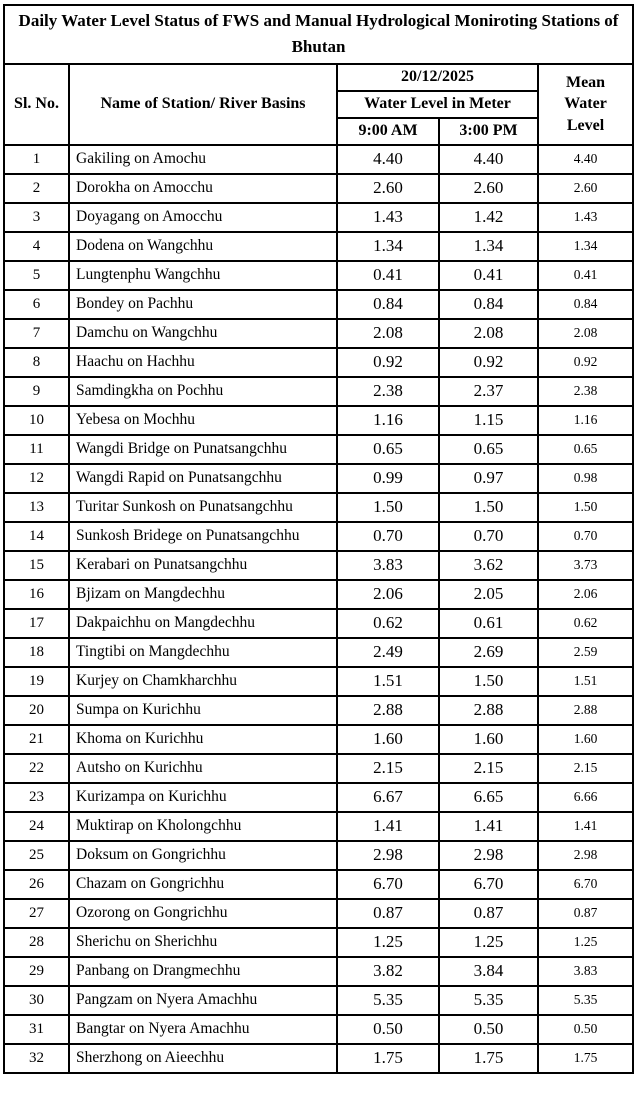 This screenshot has height=1100, width=637. I want to click on water-level-3pm-cell: 0.97, so click(488, 478).